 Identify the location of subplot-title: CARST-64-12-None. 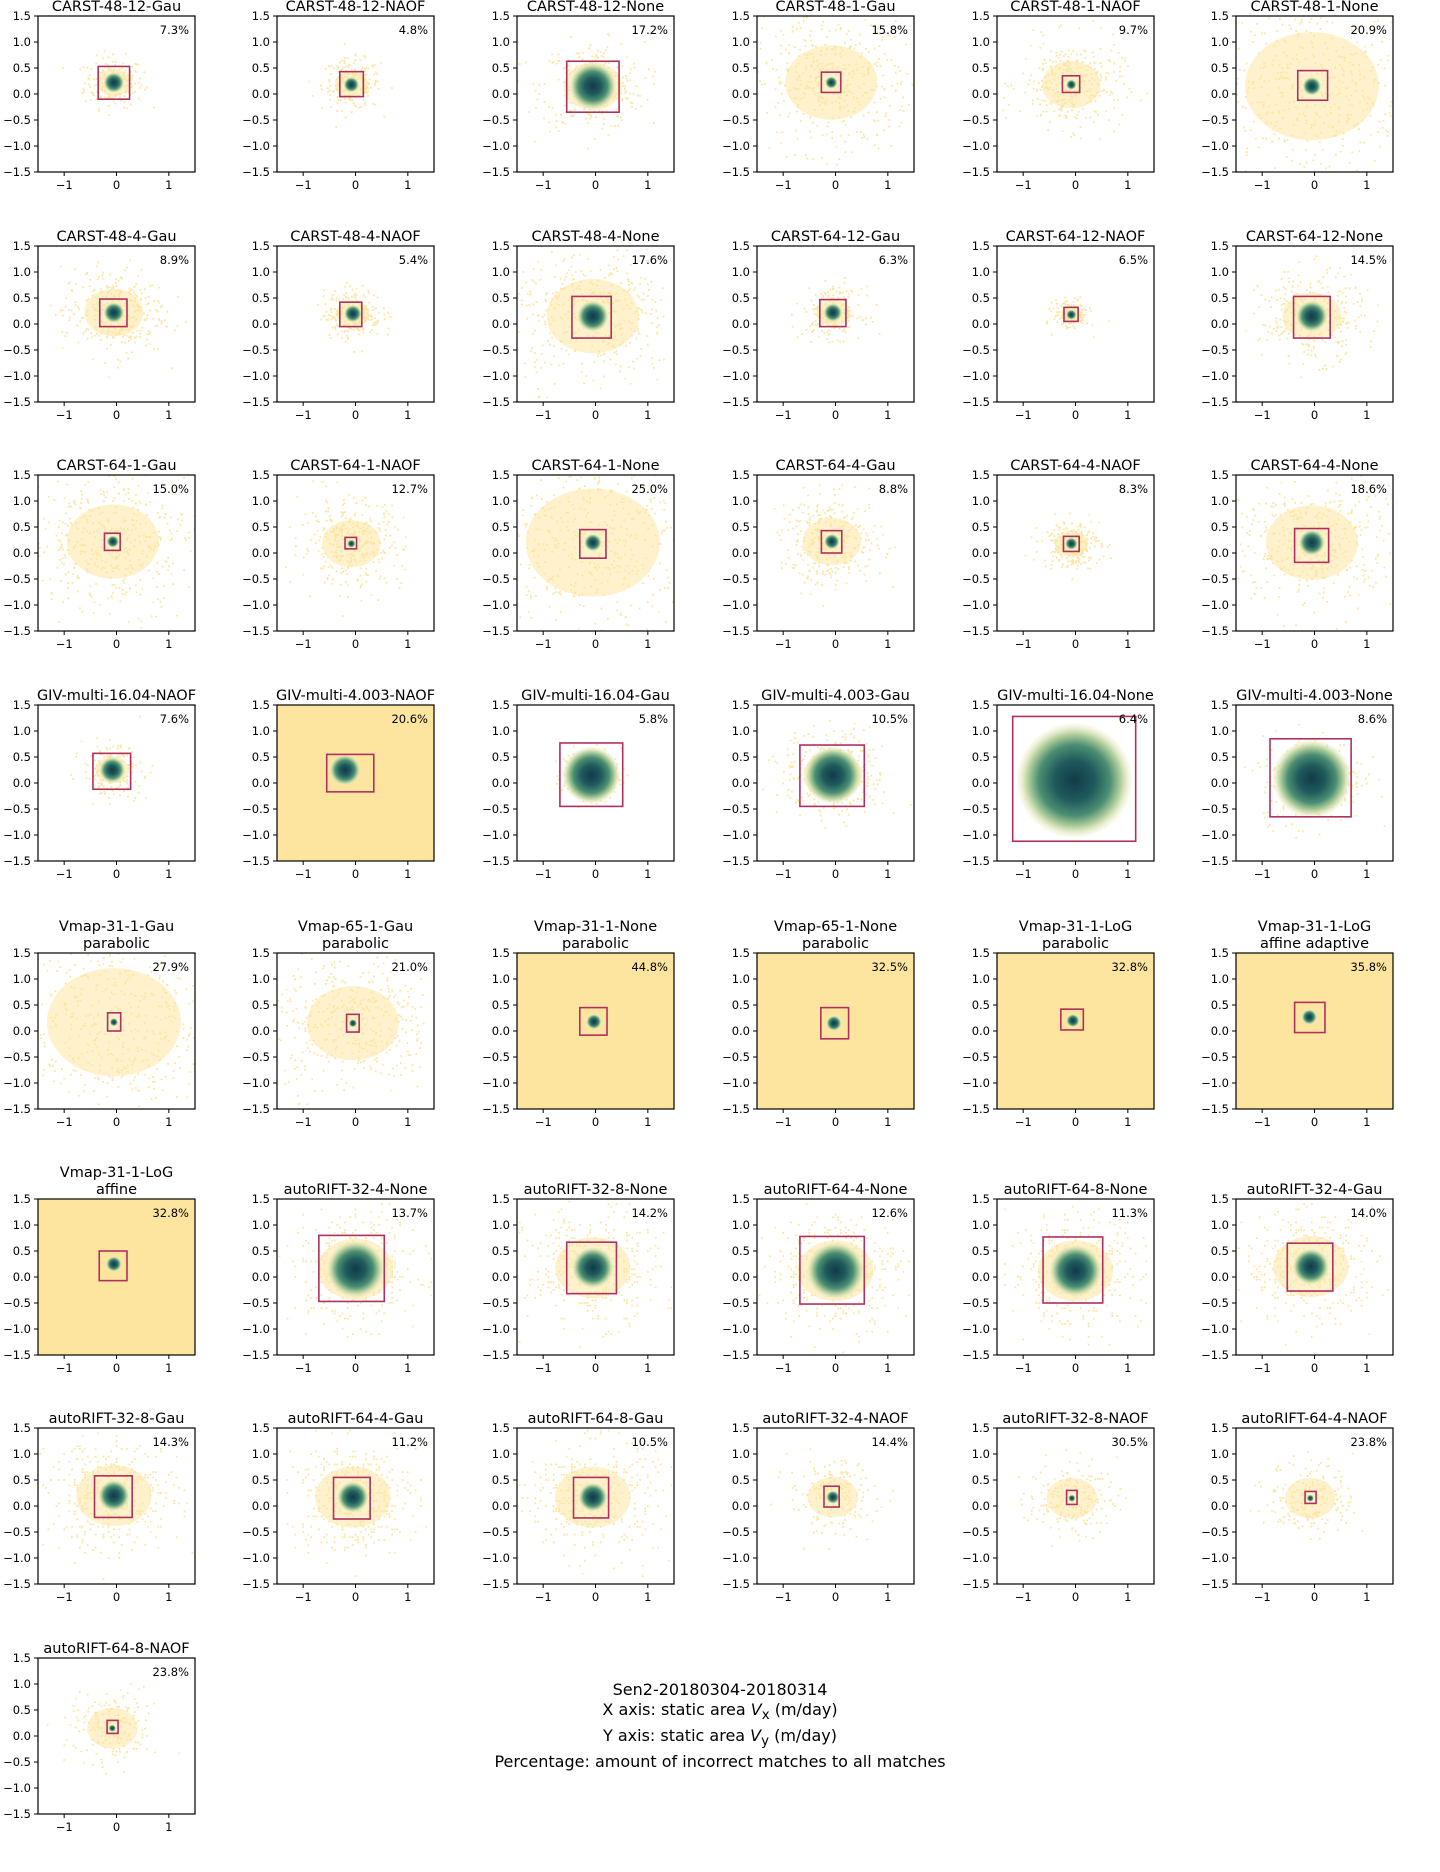
(1314, 237).